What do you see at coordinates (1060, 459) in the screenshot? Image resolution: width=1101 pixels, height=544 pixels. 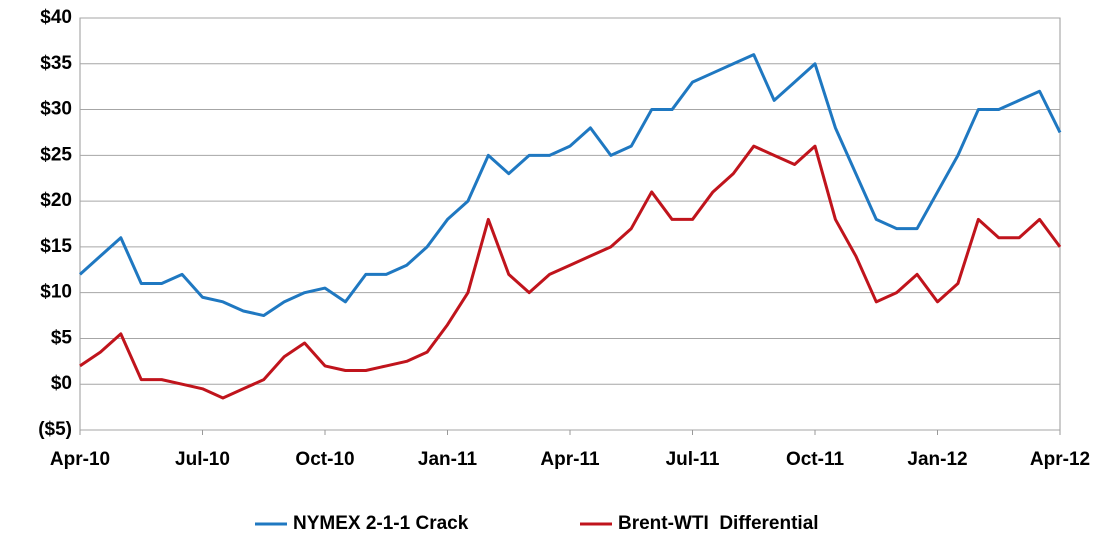 I see `x-tick-label: Apr-12` at bounding box center [1060, 459].